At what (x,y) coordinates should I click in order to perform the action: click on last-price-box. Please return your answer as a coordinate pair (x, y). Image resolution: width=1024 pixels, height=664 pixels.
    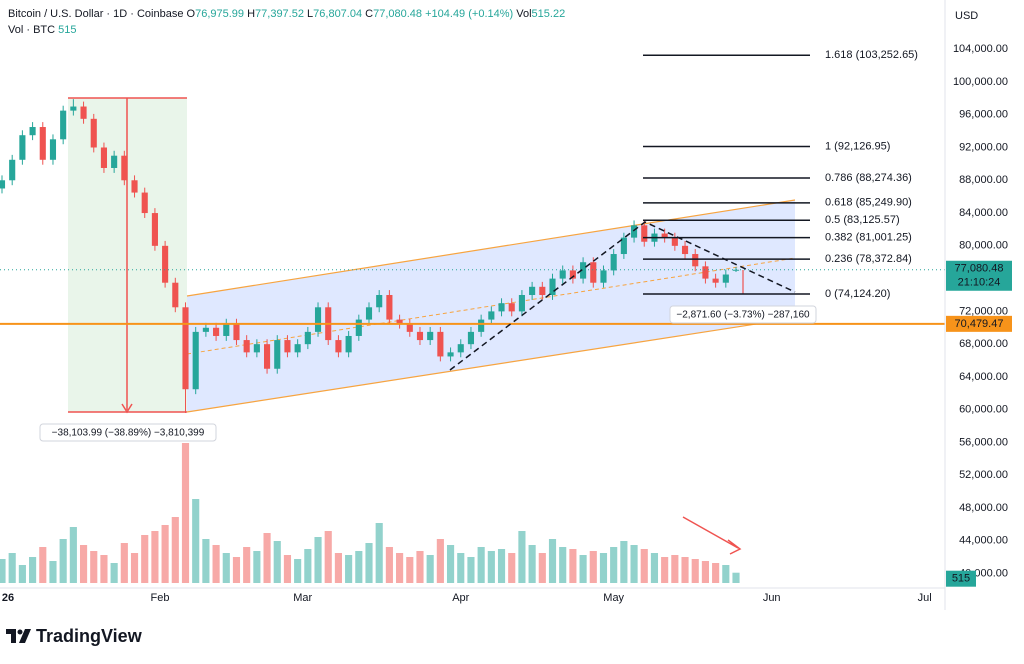
    Looking at the image, I should click on (979, 275).